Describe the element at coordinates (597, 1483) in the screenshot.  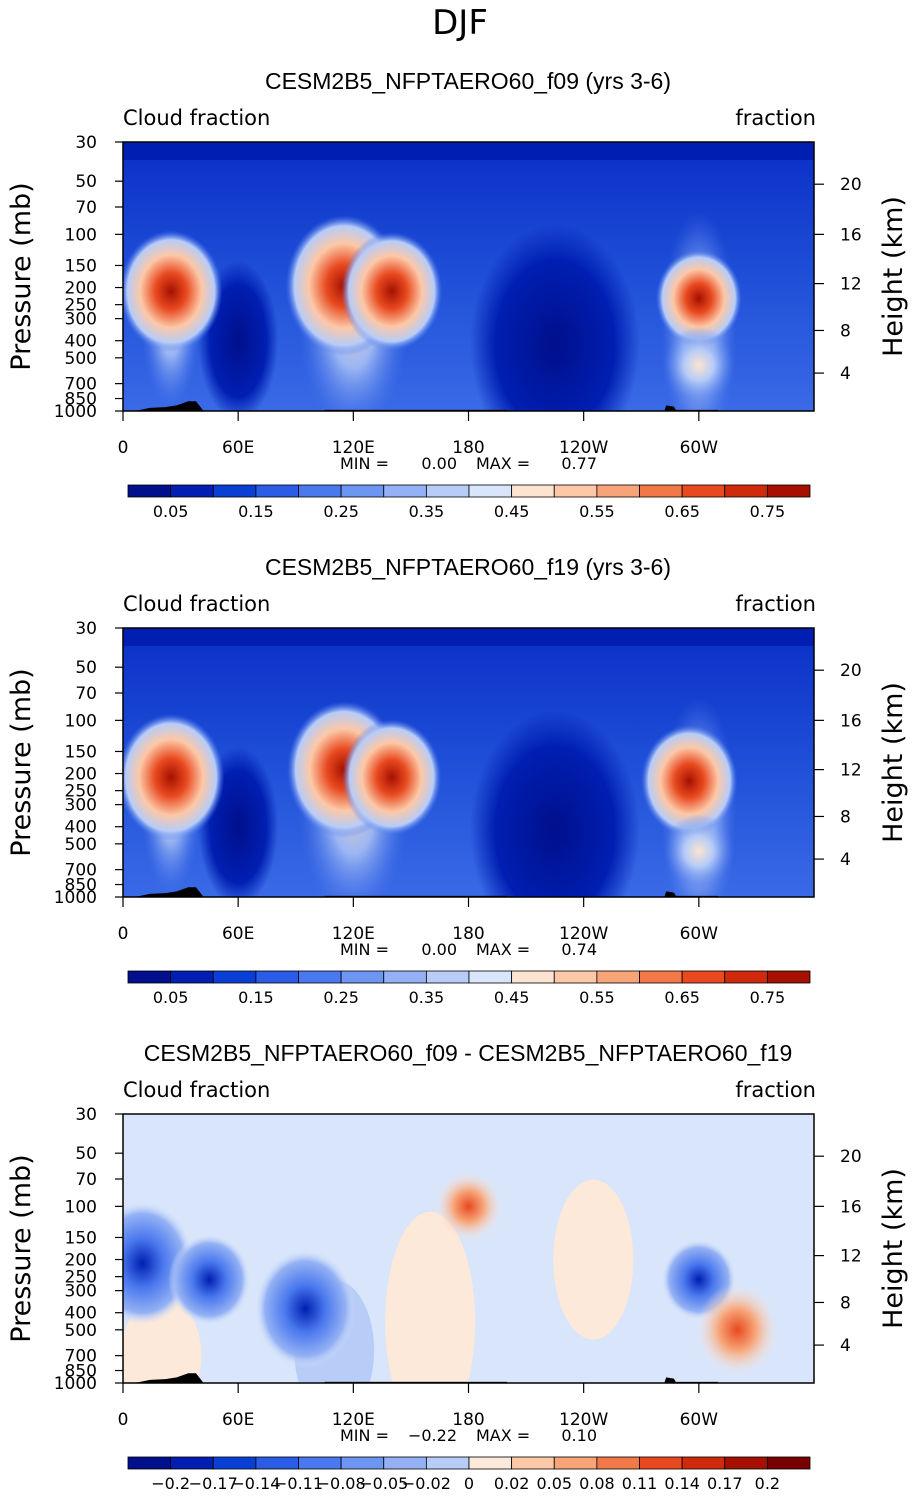
I see `colorbar-label: 0.08` at that location.